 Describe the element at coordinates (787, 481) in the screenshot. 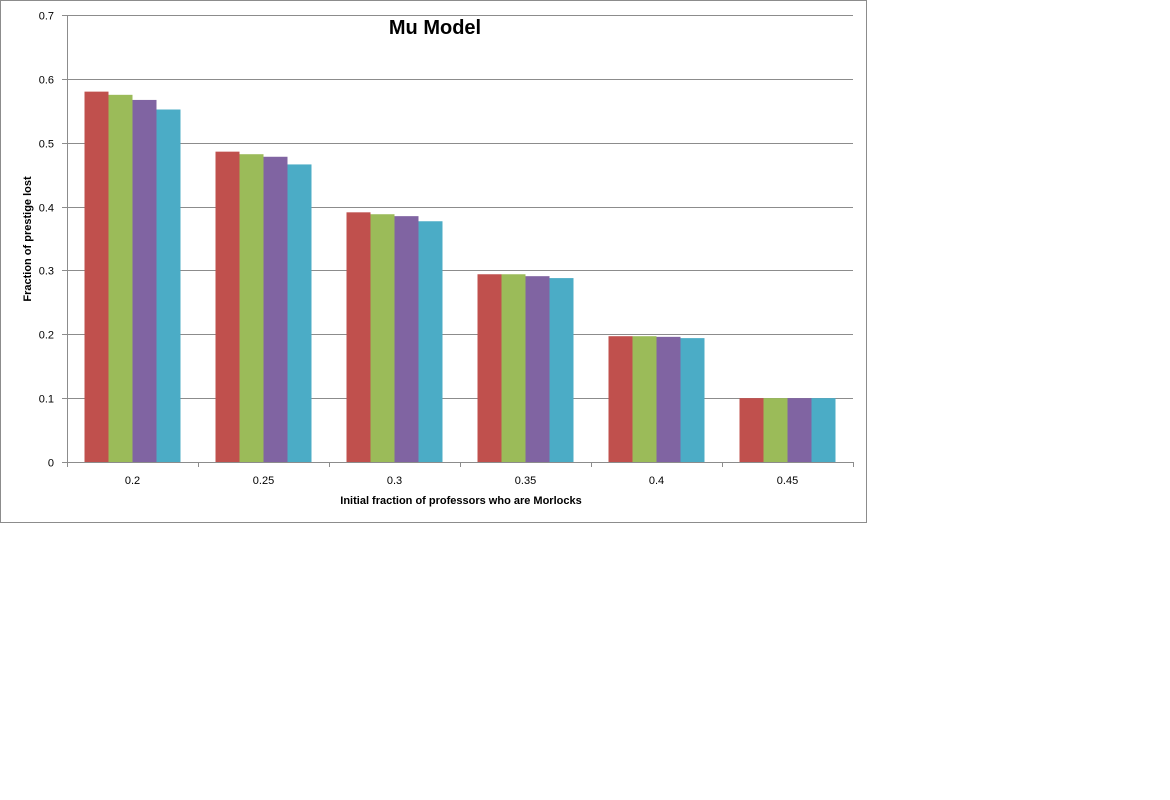

I see `x-tick-label: 0.45` at that location.